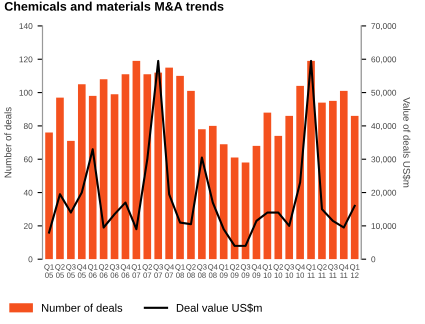 Image resolution: width=425 pixels, height=324 pixels. I want to click on y2-tick-label: 0, so click(373, 259).